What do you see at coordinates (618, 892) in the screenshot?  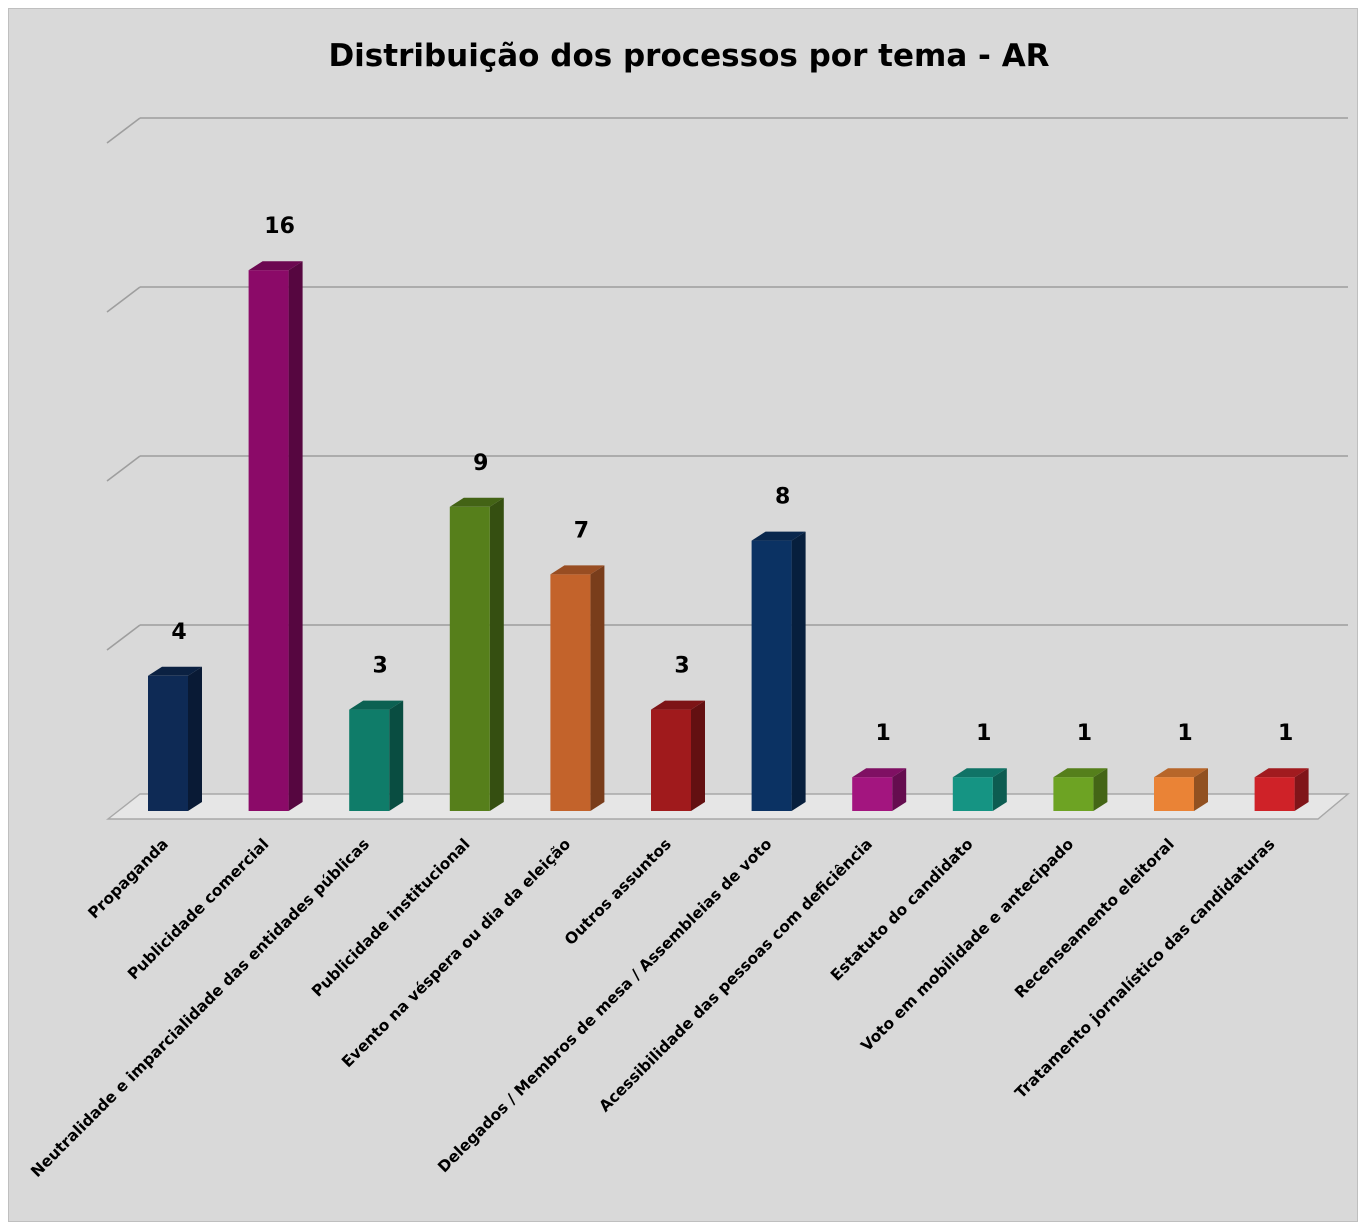 I see `category-label: Outros assuntos` at bounding box center [618, 892].